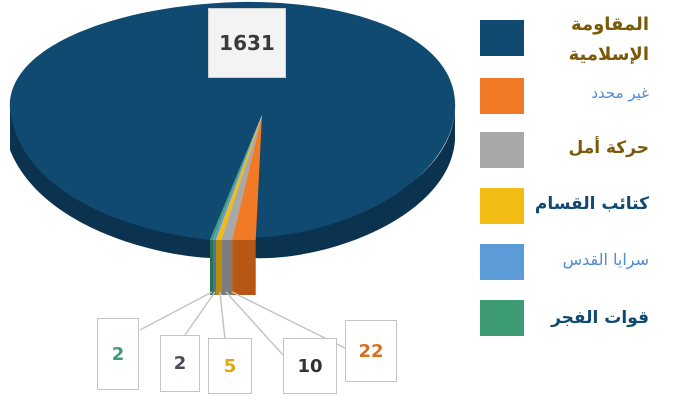  Describe the element at coordinates (571, 108) in the screenshot. I see `legend-item-unspecified: غير محدد` at that location.